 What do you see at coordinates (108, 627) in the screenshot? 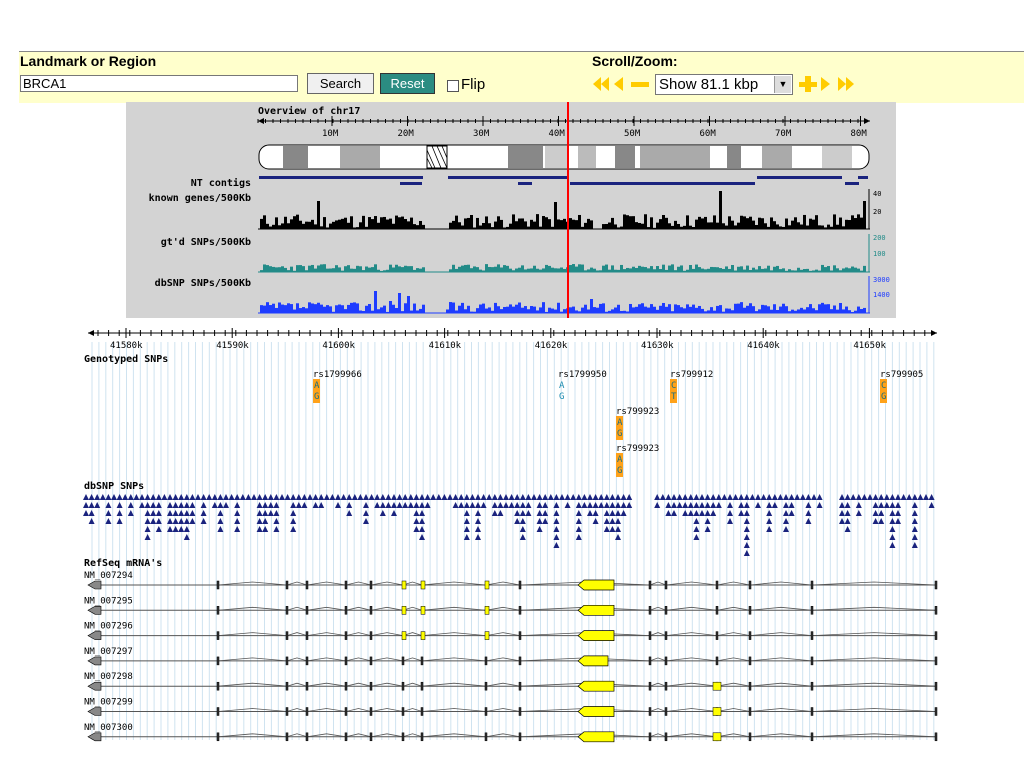
I see `transcript-label: NM_007296` at bounding box center [108, 627].